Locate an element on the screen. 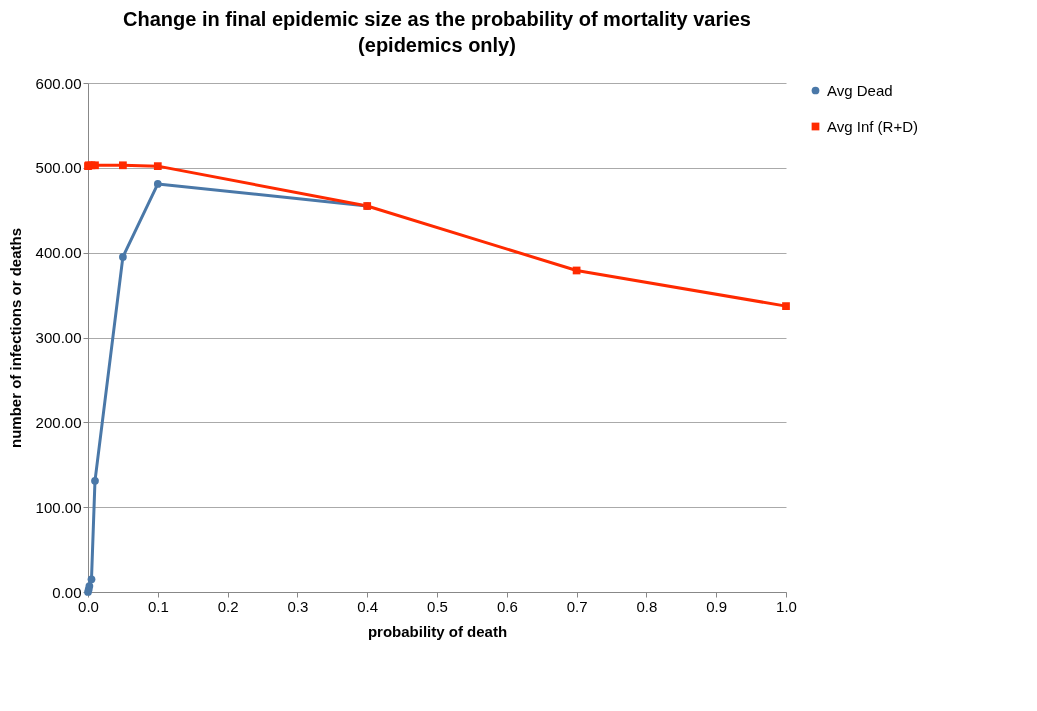 Image resolution: width=1037 pixels, height=711 pixels. x-tick-label: 1.0 is located at coordinates (786, 606).